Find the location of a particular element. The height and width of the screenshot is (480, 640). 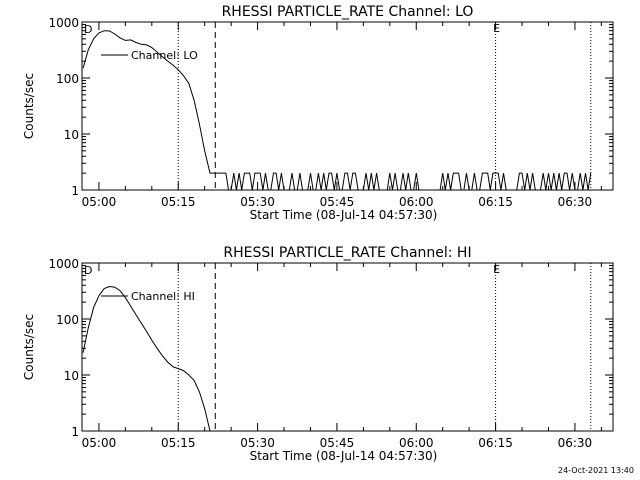

plot-timestamp: 24-Oct-2021 13:40 is located at coordinates (596, 470).